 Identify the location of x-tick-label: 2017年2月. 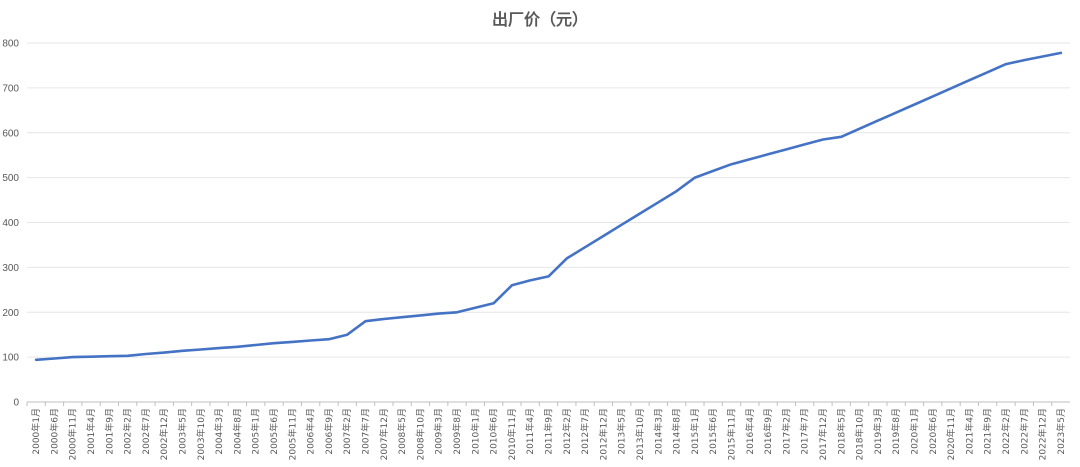
(786, 431).